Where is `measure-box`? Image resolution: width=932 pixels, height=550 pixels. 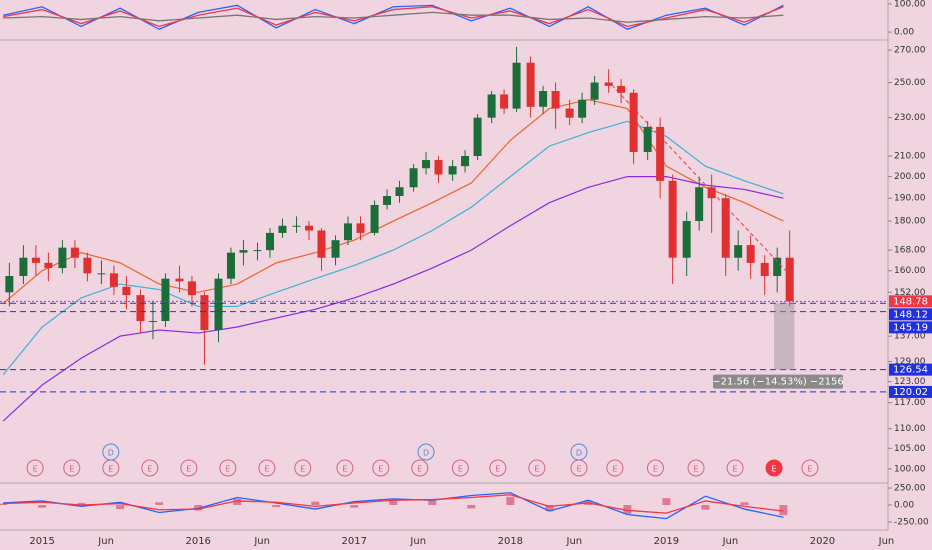
measure-box is located at coordinates (784, 336).